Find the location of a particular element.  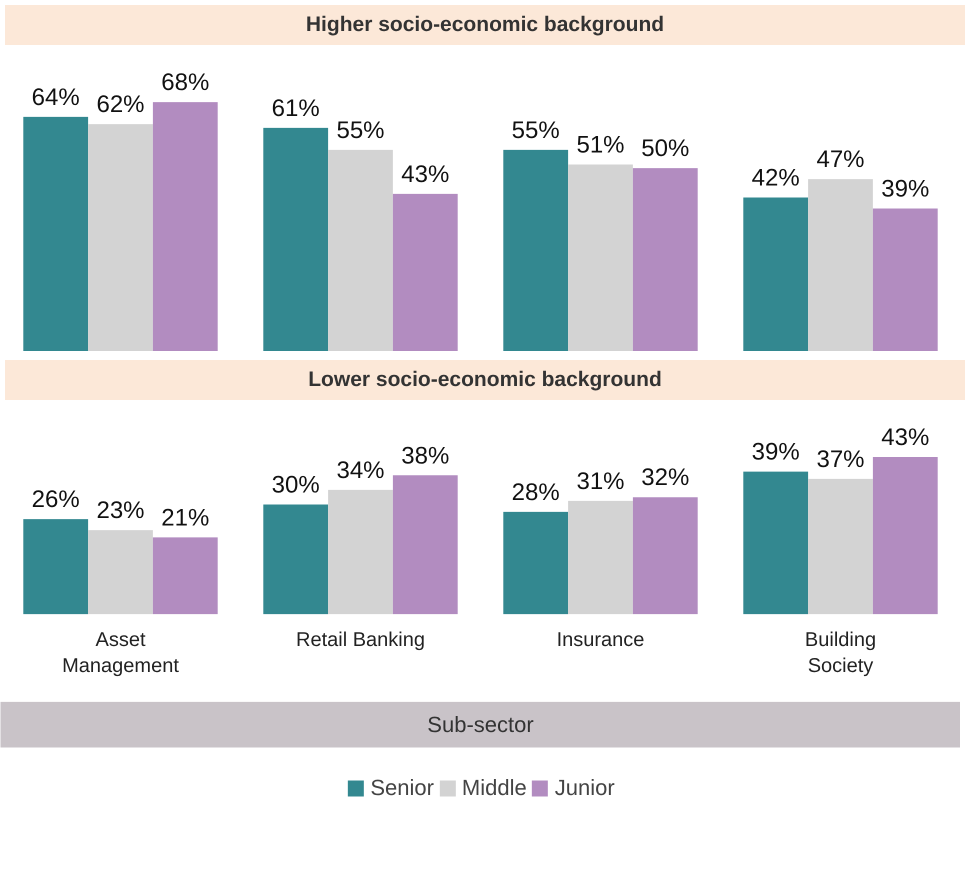

chart-title: Higher socio-economic background is located at coordinates (485, 25).